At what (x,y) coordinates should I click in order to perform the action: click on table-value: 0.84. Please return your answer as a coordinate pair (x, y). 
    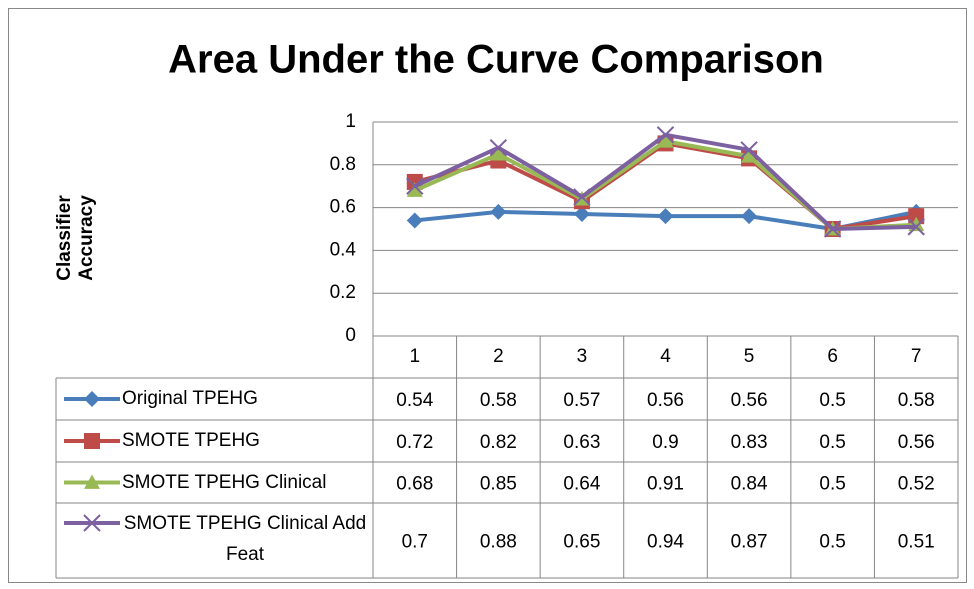
    Looking at the image, I should click on (749, 484).